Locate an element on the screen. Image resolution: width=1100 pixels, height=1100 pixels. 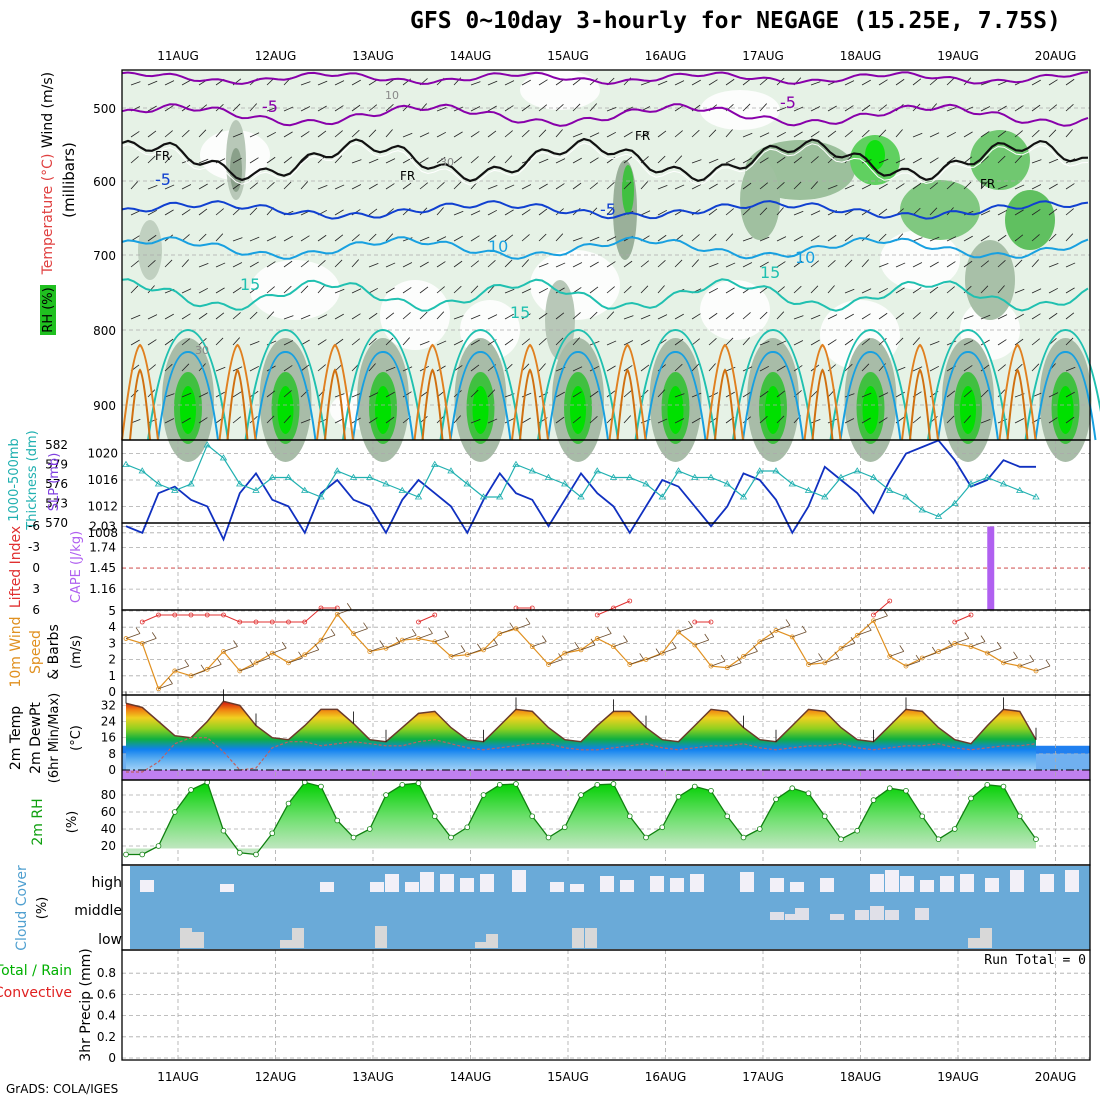
precip-axis-title: 3hr Precip (mm) is located at coordinates (86, 1004).